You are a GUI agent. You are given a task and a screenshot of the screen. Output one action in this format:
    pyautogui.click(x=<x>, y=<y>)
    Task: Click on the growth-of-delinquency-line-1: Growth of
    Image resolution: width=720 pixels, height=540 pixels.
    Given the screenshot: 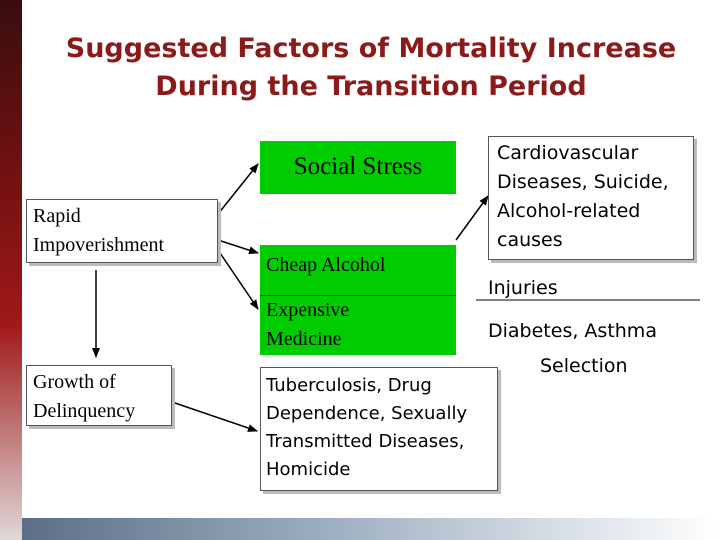 What is the action you would take?
    pyautogui.click(x=74, y=382)
    